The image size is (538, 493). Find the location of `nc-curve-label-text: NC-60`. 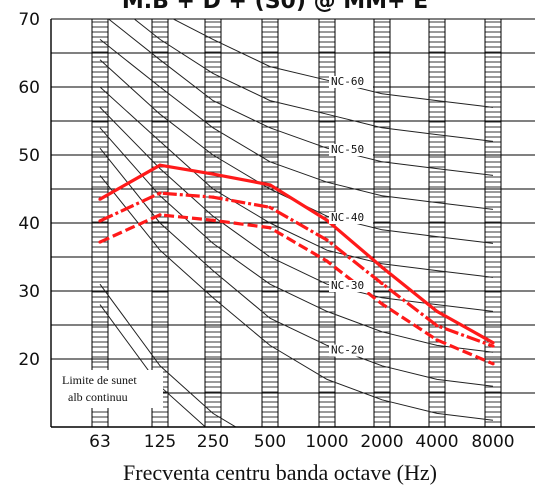

nc-curve-label-text: NC-60 is located at coordinates (347, 81).